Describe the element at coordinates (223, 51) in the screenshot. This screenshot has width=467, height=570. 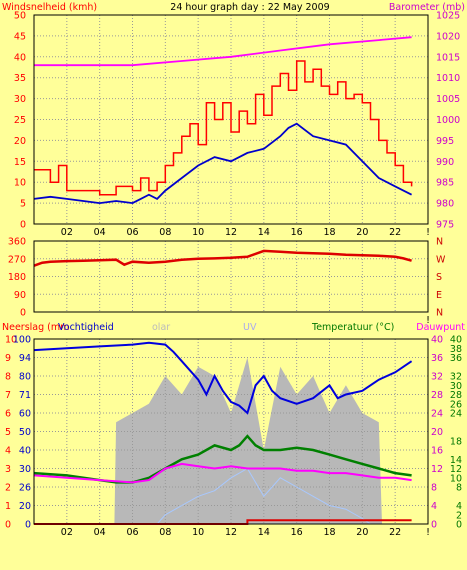
I see `series-line-barometer` at that location.